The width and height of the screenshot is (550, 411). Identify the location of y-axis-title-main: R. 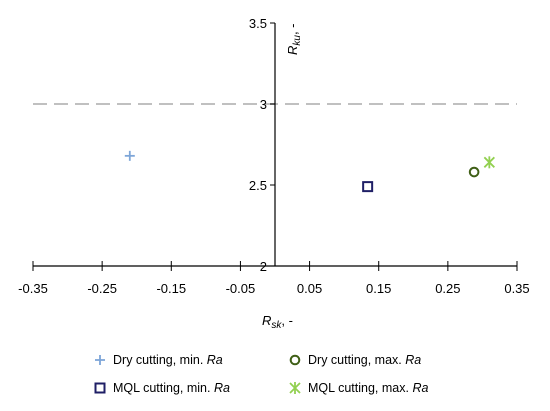
(292, 50).